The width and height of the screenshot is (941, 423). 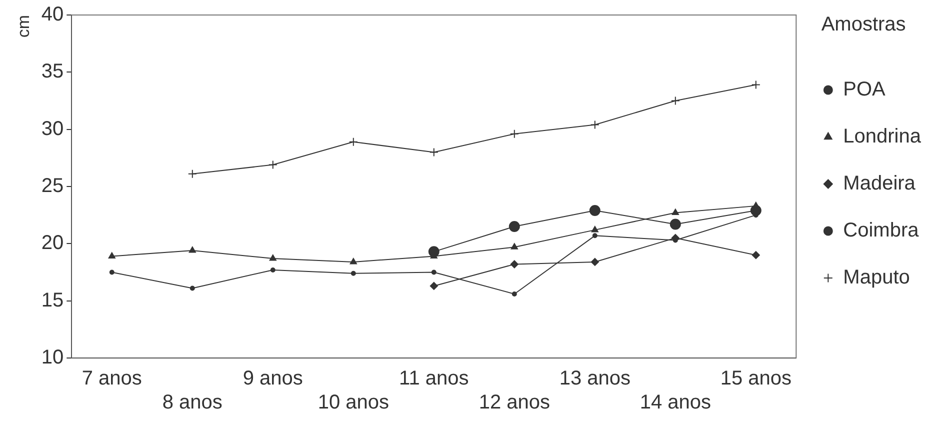 What do you see at coordinates (881, 231) in the screenshot?
I see `legend-label: Coimbra` at bounding box center [881, 231].